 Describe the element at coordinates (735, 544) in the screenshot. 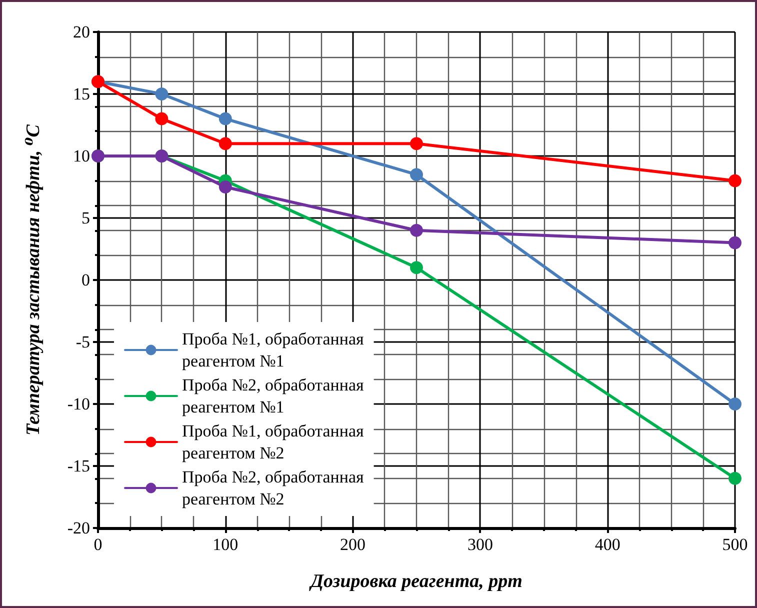

I see `x-tick-label: 500` at that location.